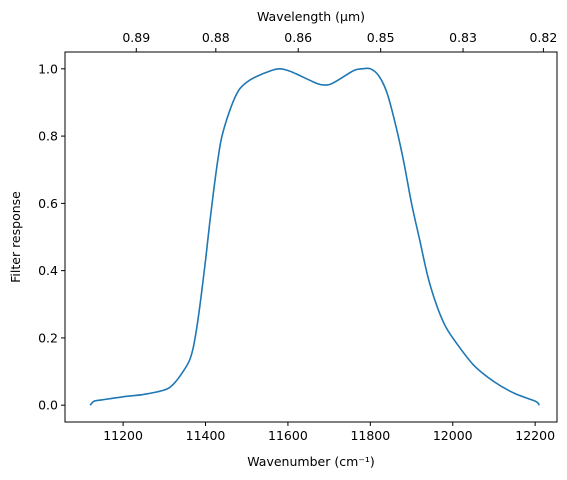 This screenshot has height=480, width=567. I want to click on x-tick-label: 12000, so click(453, 435).